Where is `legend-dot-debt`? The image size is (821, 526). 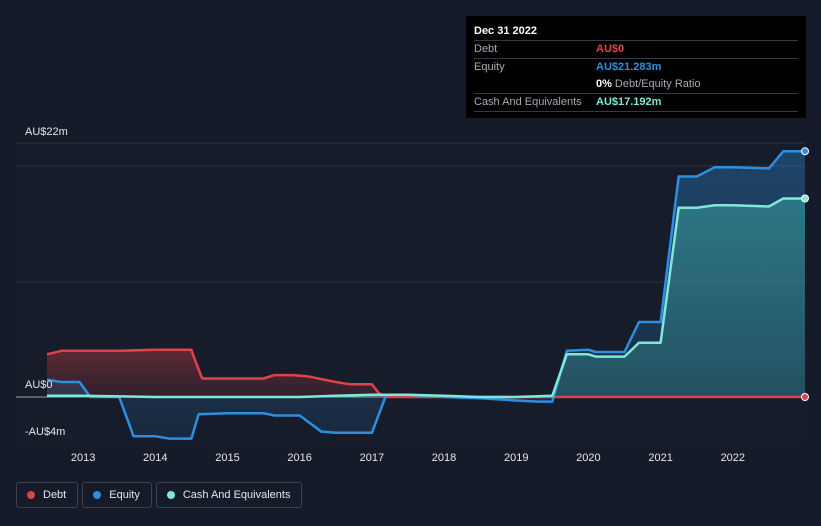 legend-dot-debt is located at coordinates (31, 495).